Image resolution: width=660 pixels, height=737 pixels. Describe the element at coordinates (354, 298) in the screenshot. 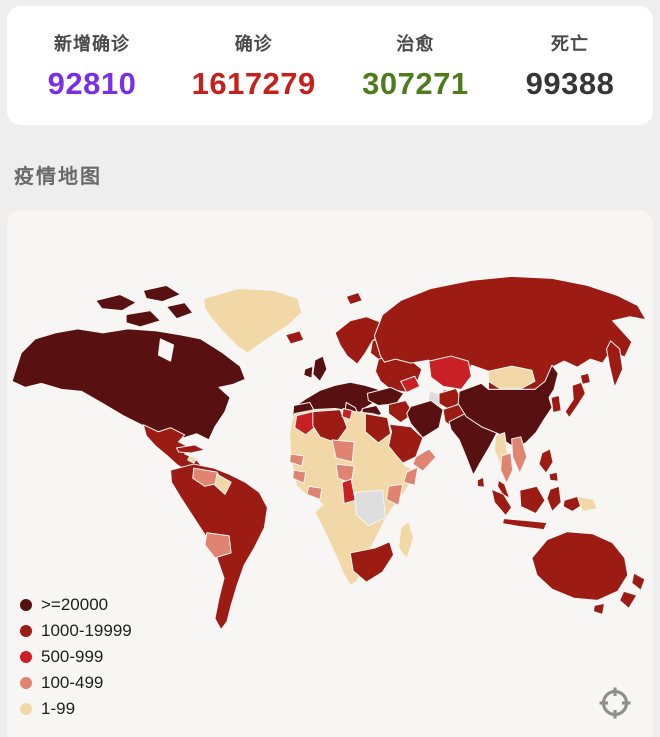

I see `region-svalbard` at that location.